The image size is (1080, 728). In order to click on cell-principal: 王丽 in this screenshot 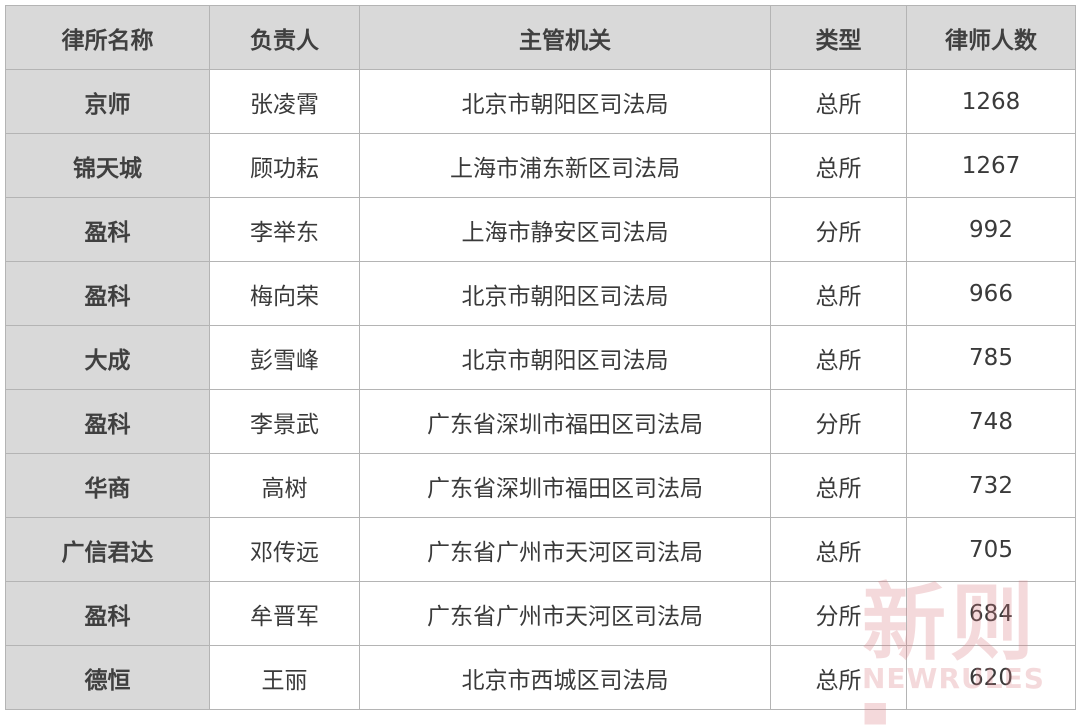, I will do `click(284, 677)`.